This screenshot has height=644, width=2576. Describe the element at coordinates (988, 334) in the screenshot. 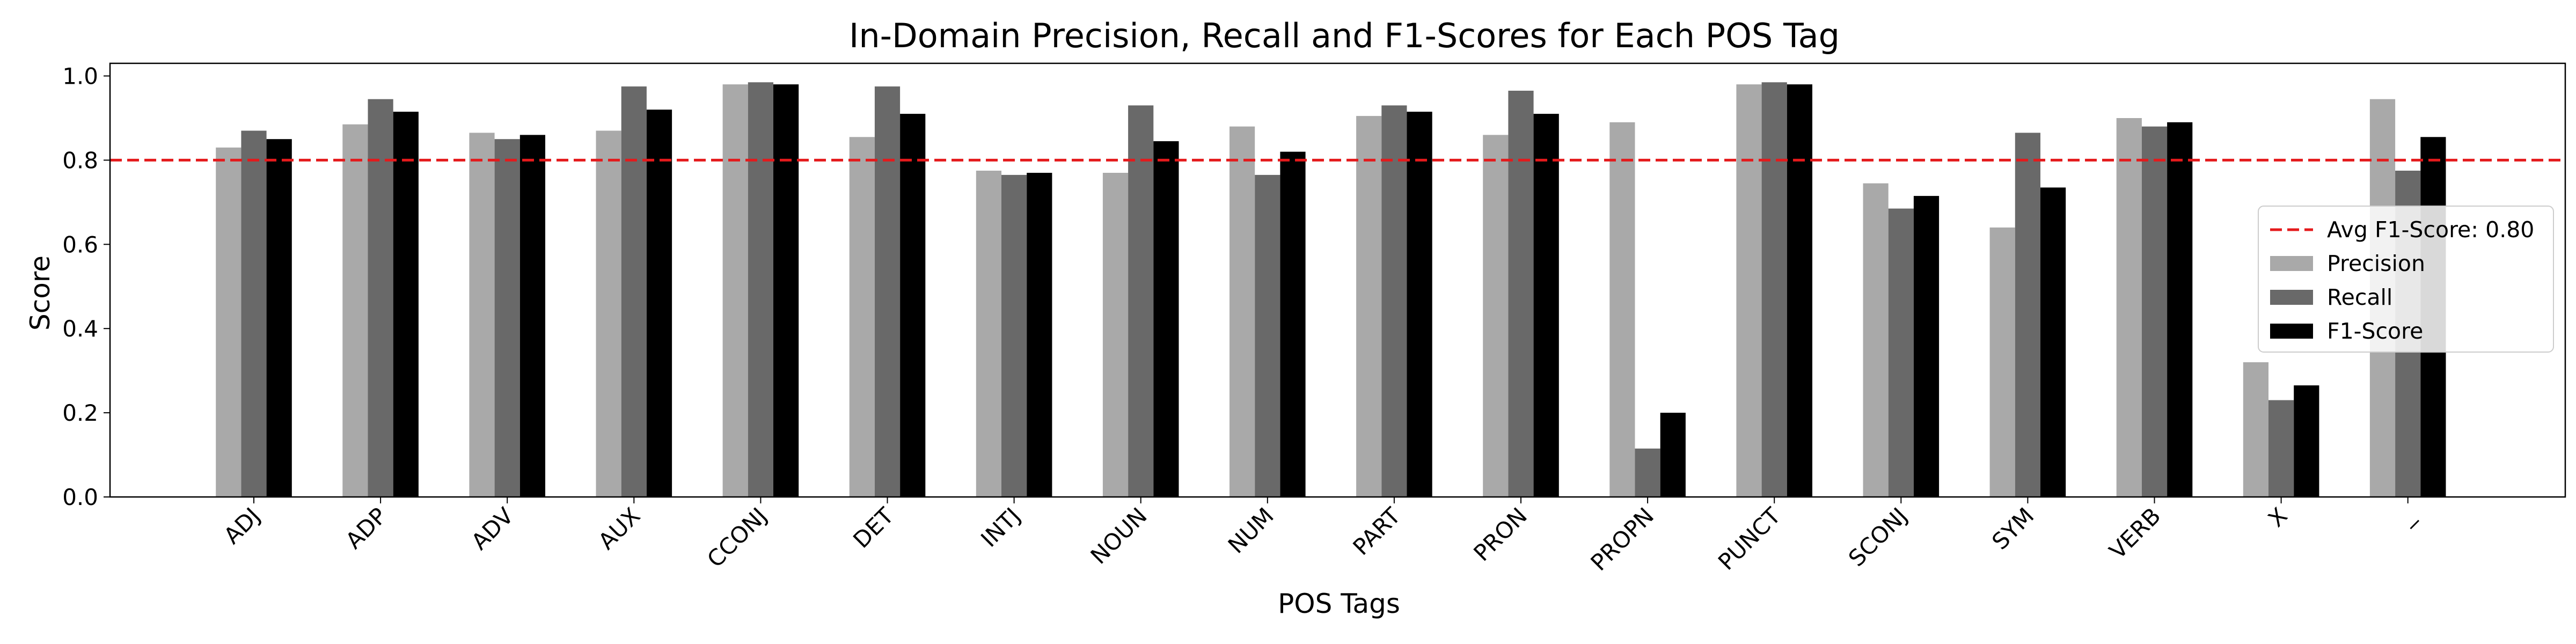

I see `bar-precision-intj` at that location.